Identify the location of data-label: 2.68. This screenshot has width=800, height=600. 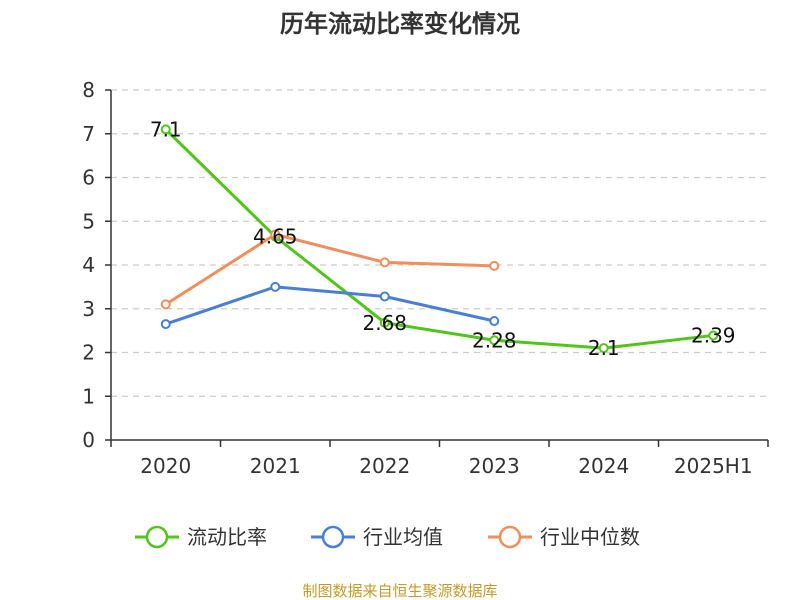
(384, 323).